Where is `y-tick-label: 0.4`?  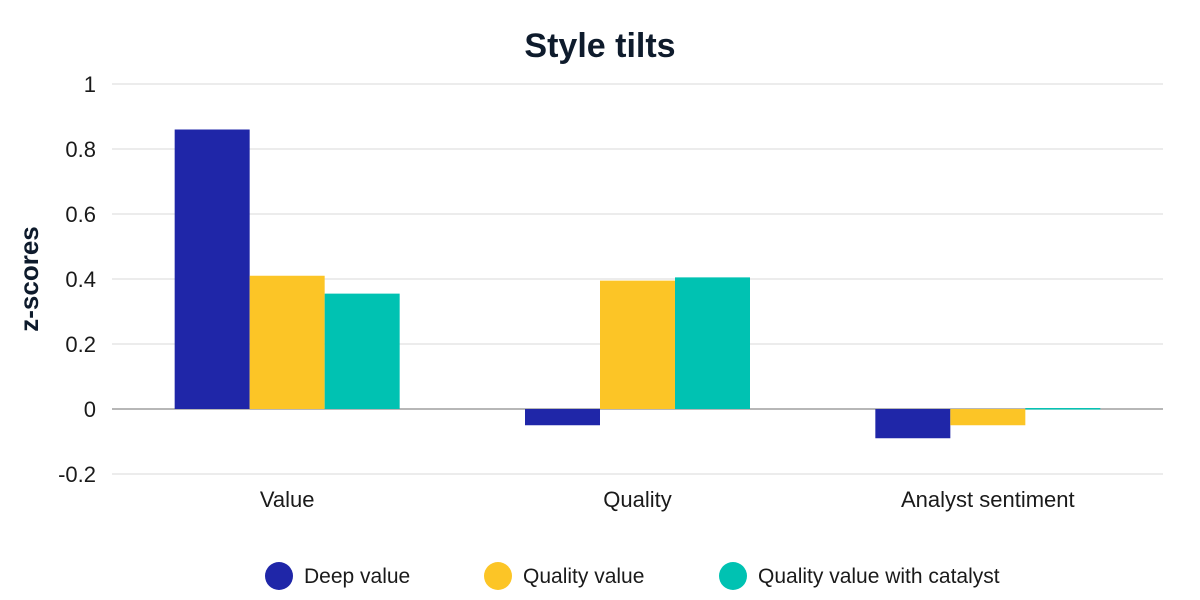
y-tick-label: 0.4 is located at coordinates (80, 279).